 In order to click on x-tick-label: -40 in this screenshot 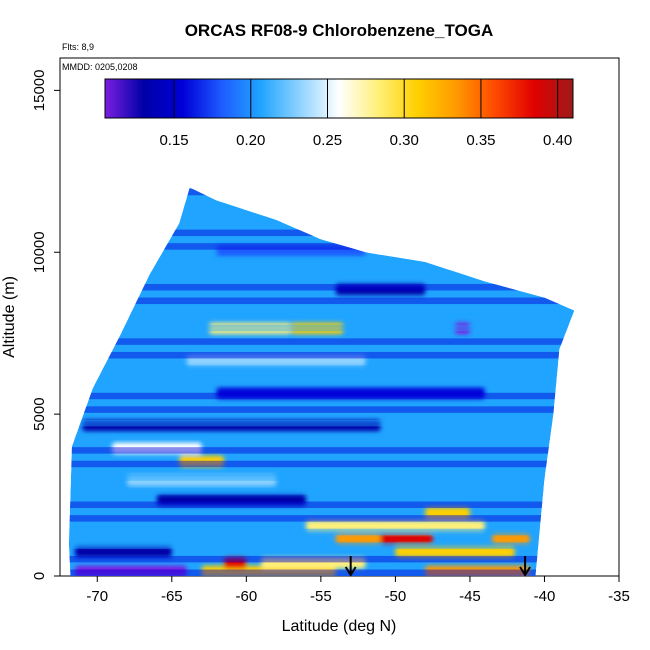, I will do `click(545, 596)`.